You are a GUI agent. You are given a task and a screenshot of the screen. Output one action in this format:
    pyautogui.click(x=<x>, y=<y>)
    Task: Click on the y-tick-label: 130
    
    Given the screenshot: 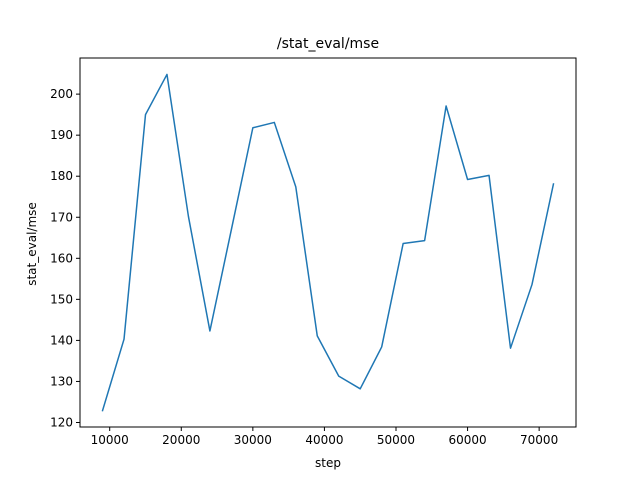 What is the action you would take?
    pyautogui.click(x=61, y=381)
    